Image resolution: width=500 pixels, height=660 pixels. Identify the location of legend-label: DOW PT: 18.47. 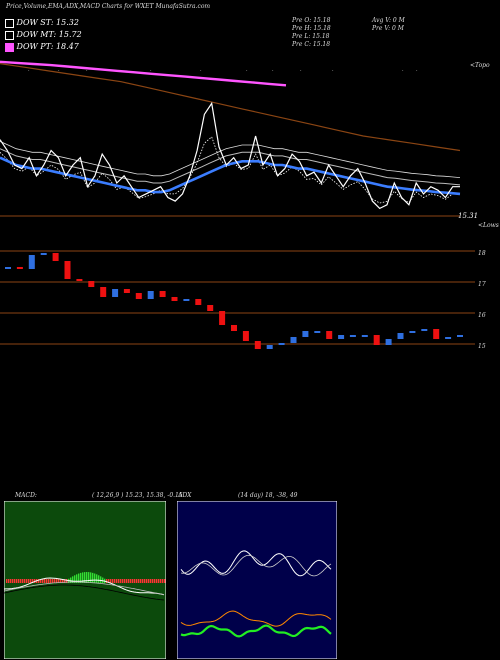
(47, 46).